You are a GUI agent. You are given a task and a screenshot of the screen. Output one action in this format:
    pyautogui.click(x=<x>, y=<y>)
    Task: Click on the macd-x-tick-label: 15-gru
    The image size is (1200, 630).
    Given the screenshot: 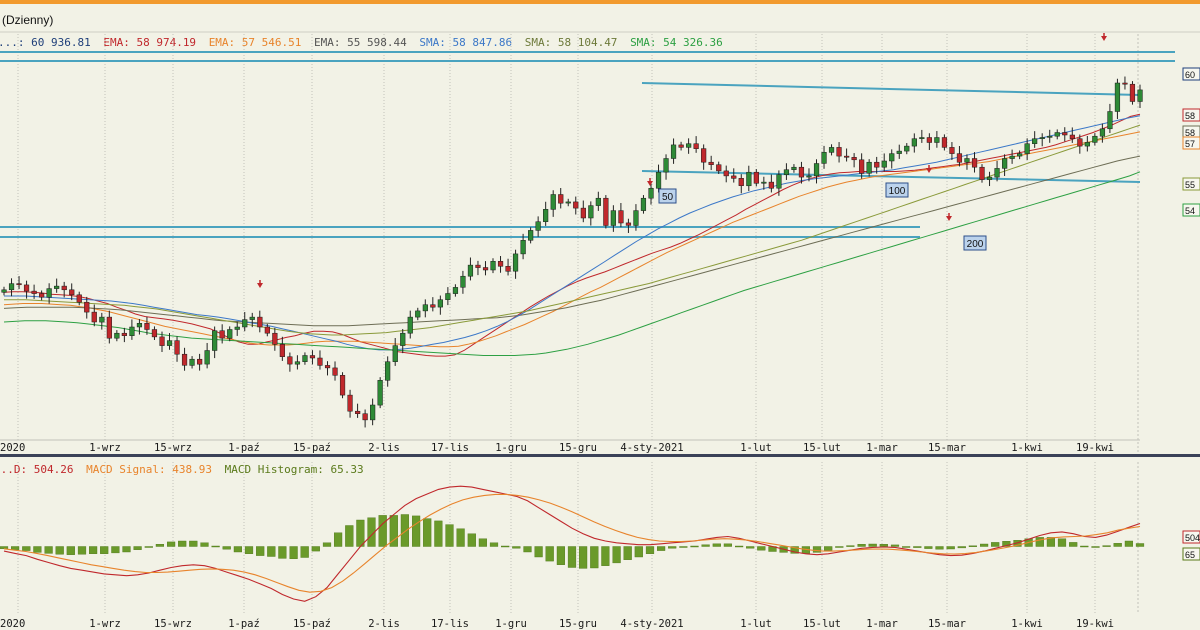 What is the action you would take?
    pyautogui.click(x=578, y=624)
    